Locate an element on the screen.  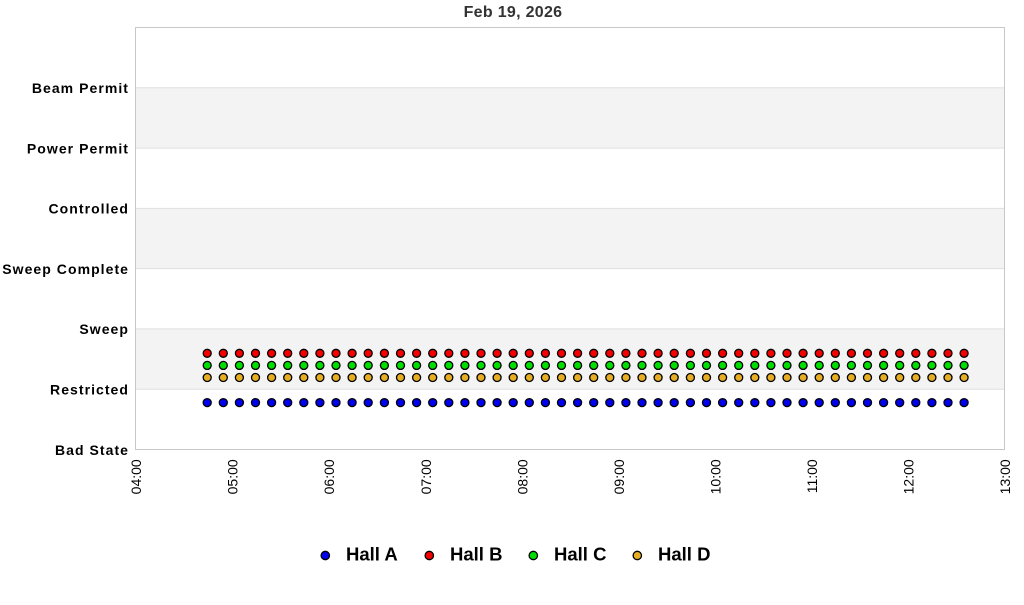
svg-text: Controlled is located at coordinates (89, 209).